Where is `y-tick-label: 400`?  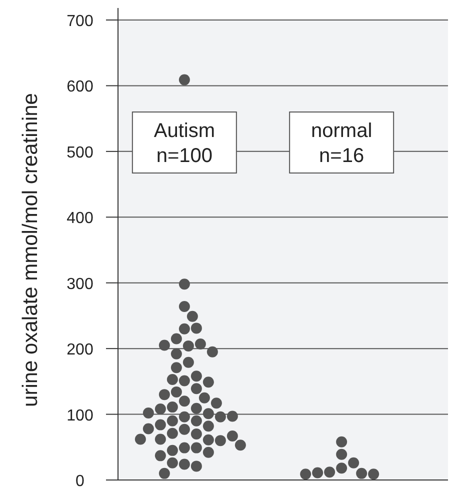
y-tick-label: 400 is located at coordinates (80, 219).